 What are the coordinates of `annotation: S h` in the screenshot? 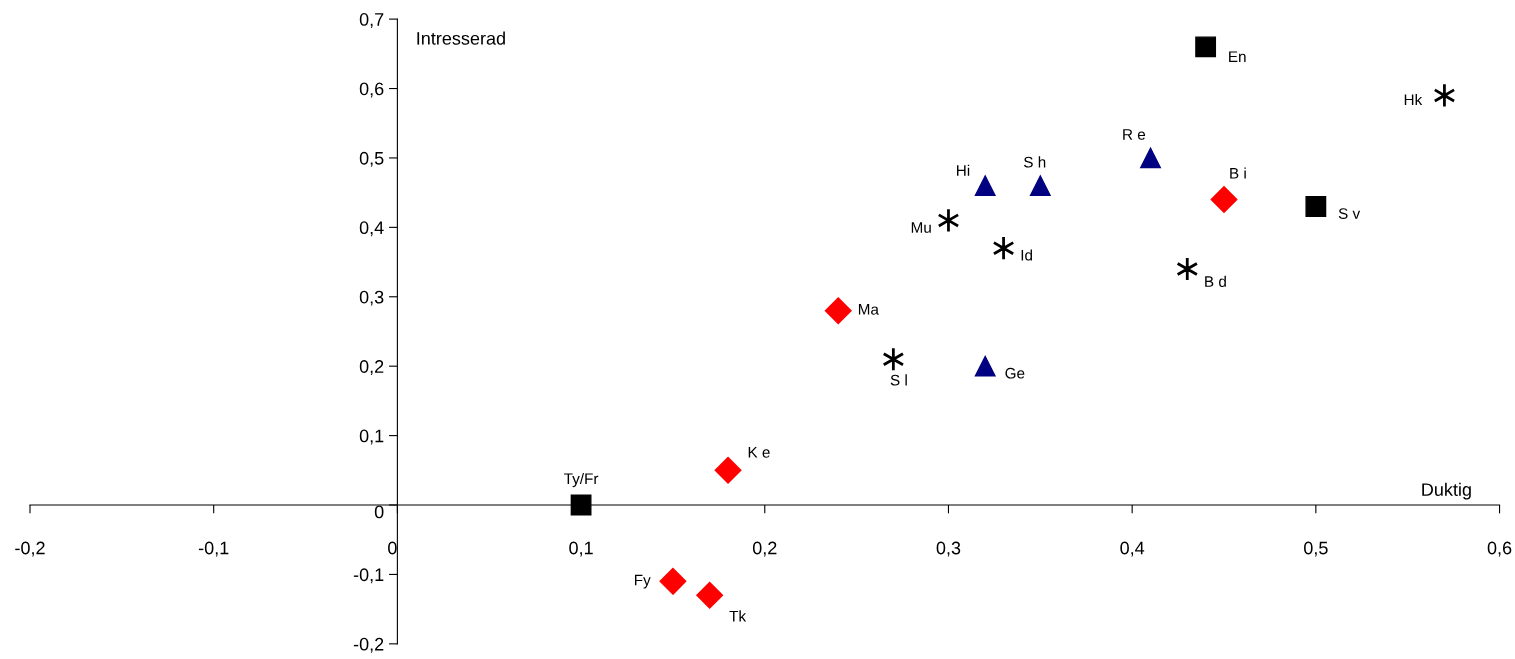 It's located at (1034, 162).